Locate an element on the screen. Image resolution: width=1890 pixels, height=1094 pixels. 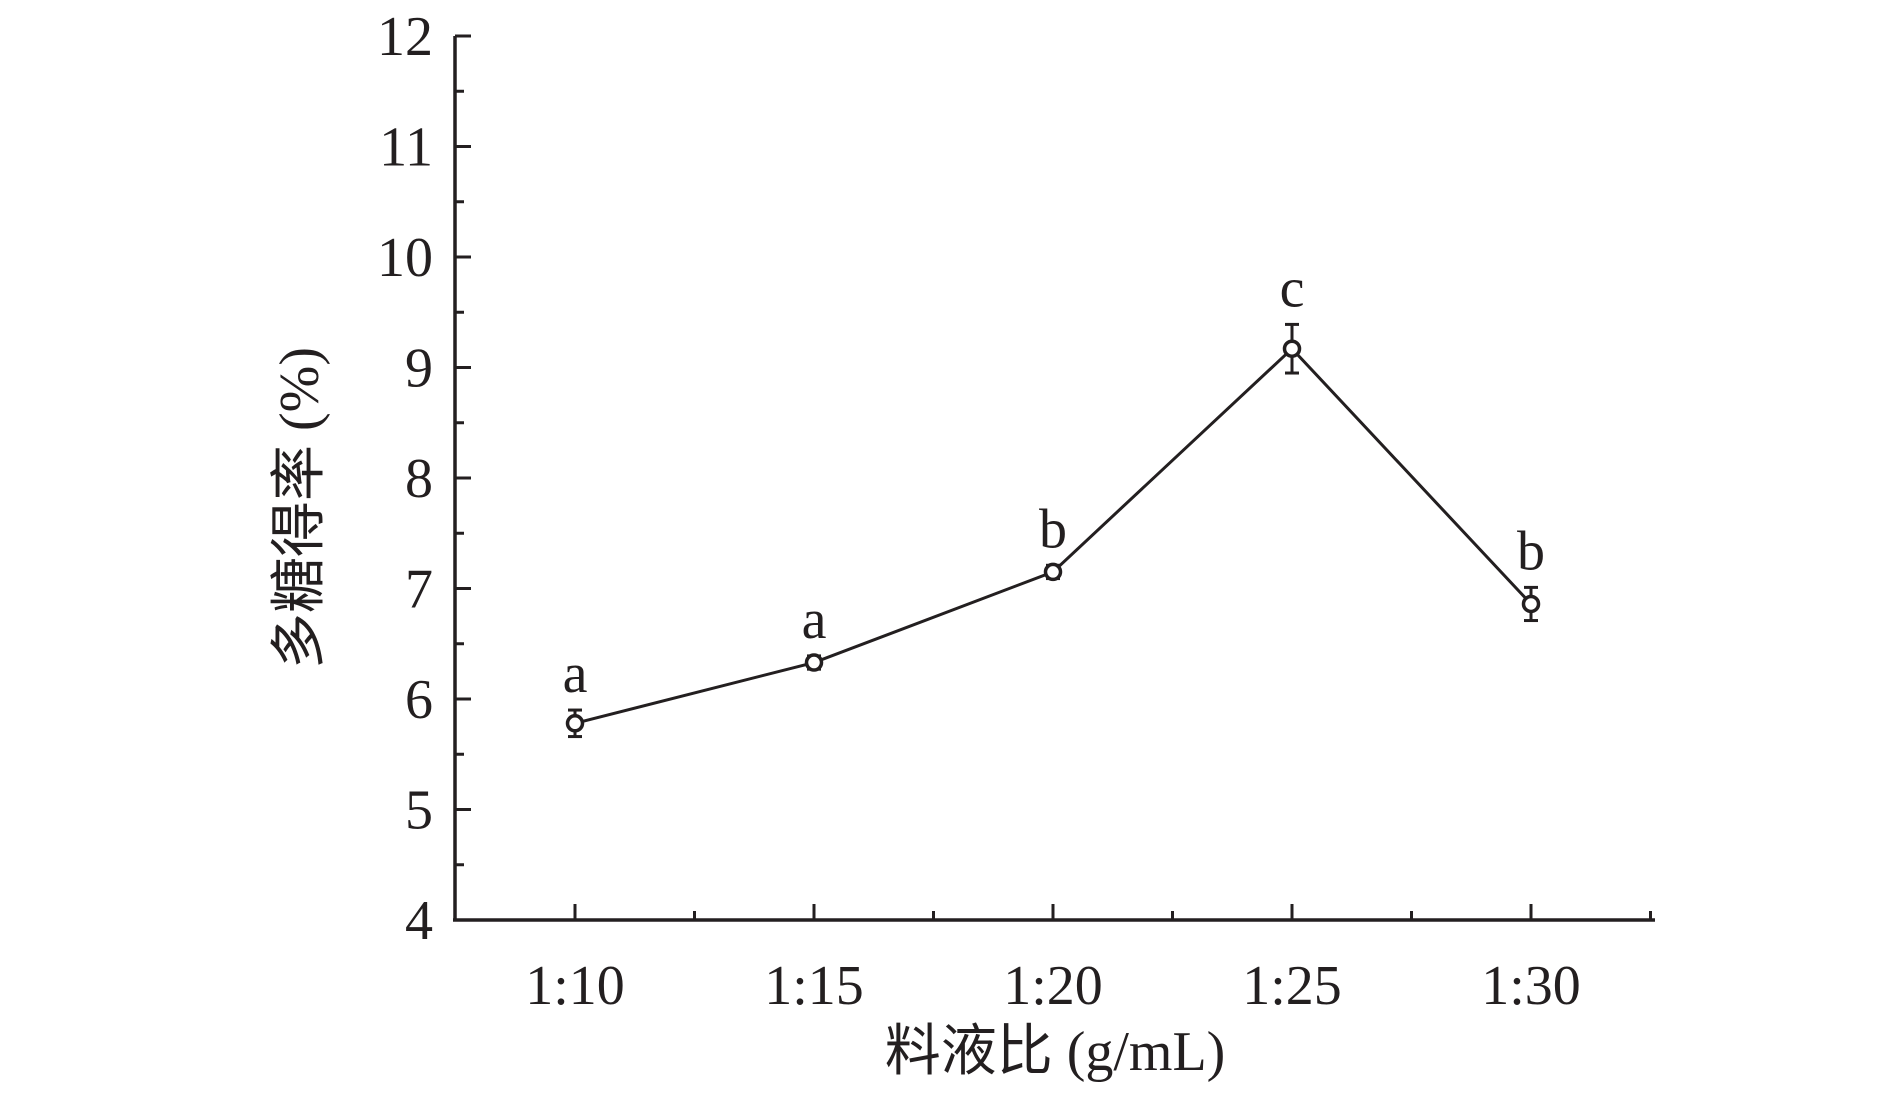
x-axis-title: 料液比 (g/mL) is located at coordinates (1055, 1052).